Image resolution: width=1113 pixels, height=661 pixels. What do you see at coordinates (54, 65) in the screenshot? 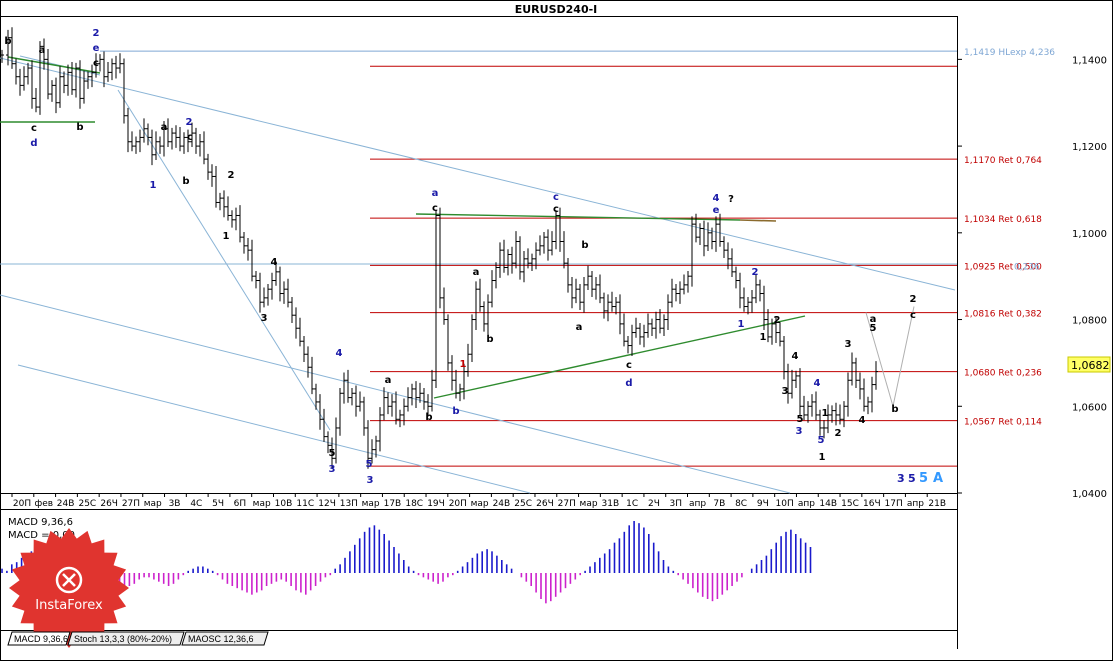
I see `green-line-top` at bounding box center [54, 65].